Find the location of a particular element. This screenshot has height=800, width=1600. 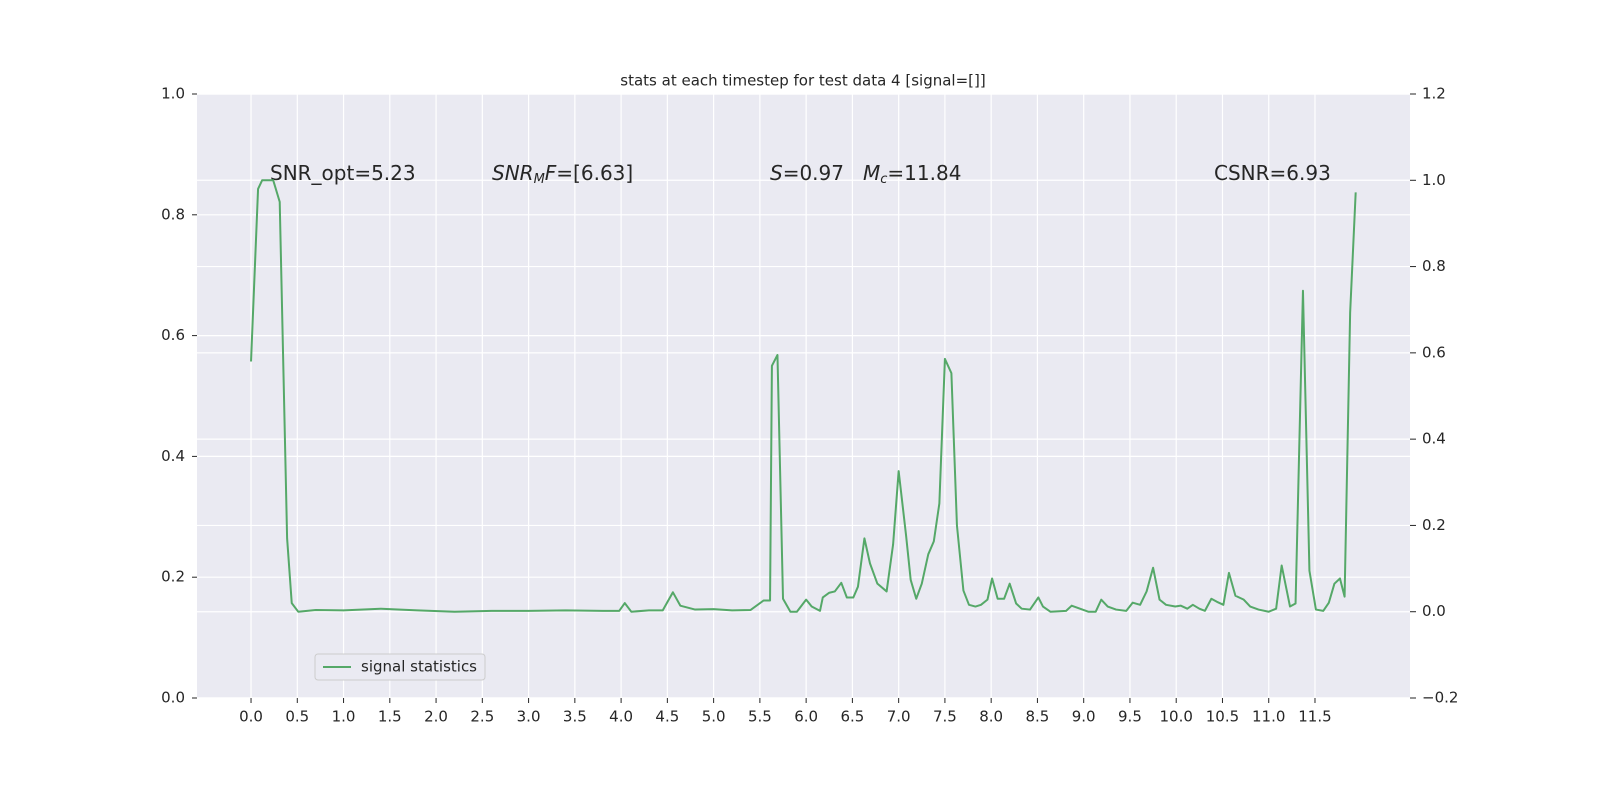

x-tick-label: 10.5 is located at coordinates (1222, 717).